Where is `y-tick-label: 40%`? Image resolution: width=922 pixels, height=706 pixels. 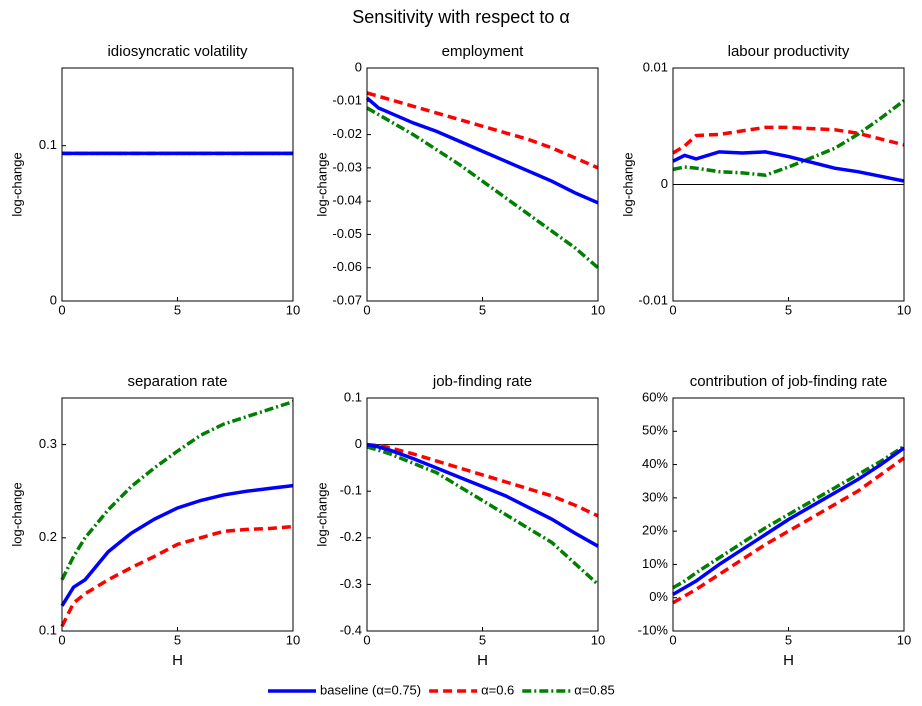 y-tick-label: 40% is located at coordinates (655, 463).